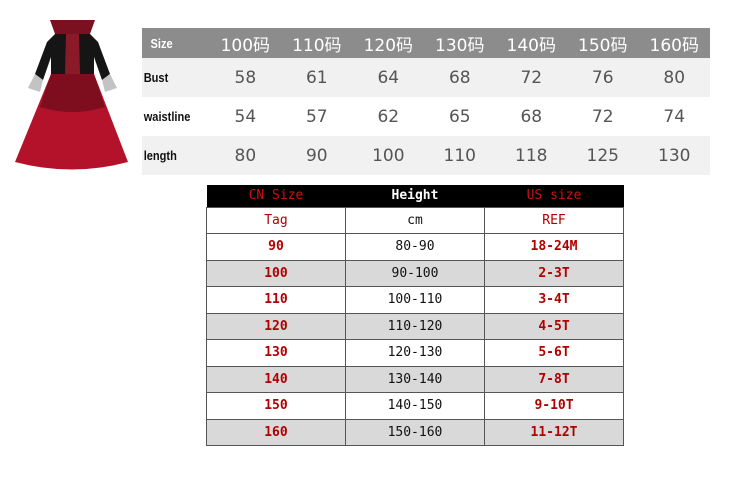 This screenshot has height=478, width=732. I want to click on measurement-value: 130, so click(674, 155).